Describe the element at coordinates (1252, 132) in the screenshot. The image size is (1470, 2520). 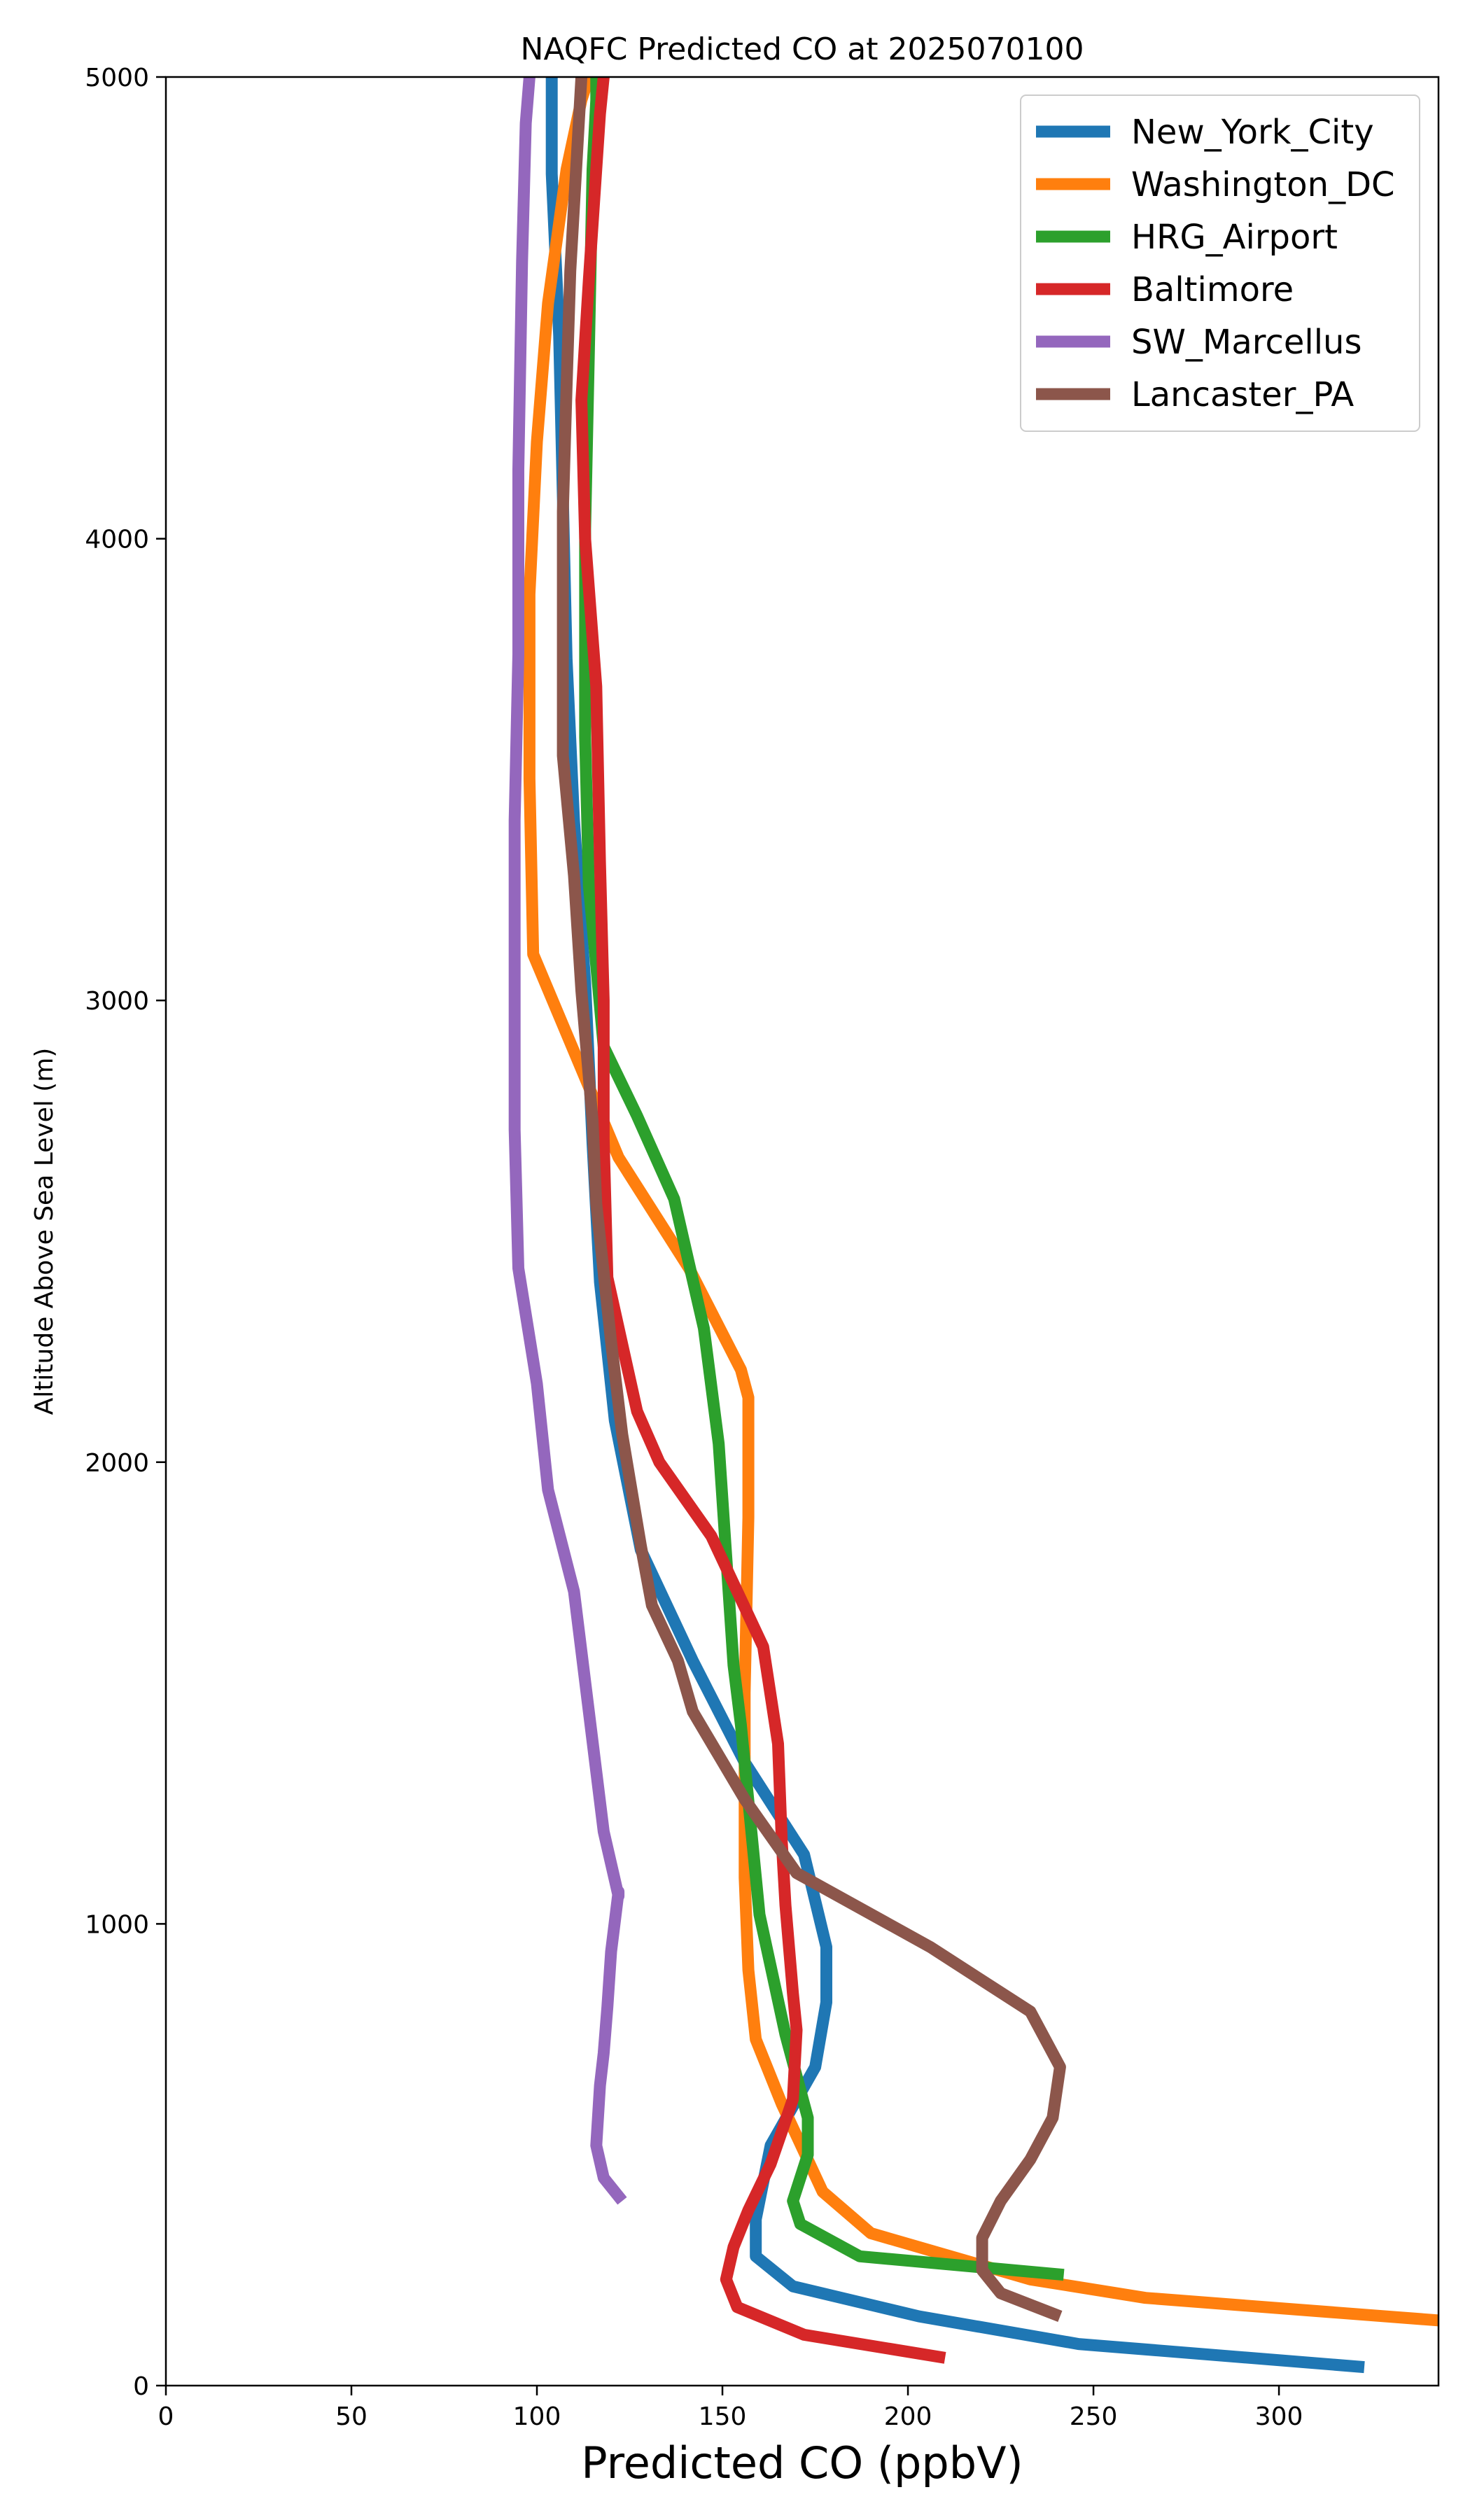
I see `legend-label-new-york-city: New_York_City` at that location.